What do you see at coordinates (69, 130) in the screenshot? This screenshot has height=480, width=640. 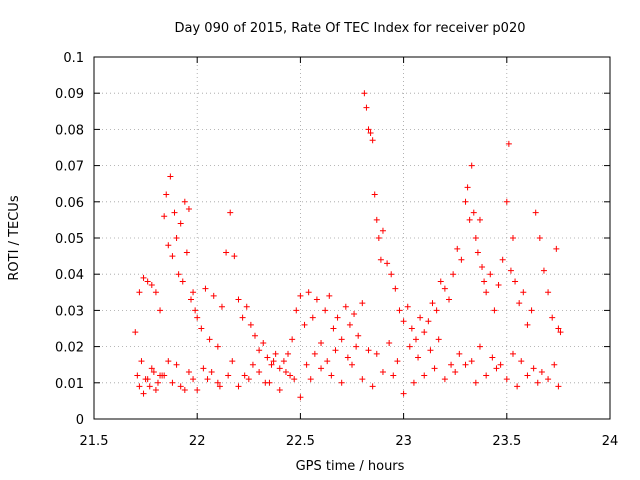 I see `y-tick-label: 0.08` at bounding box center [69, 130].